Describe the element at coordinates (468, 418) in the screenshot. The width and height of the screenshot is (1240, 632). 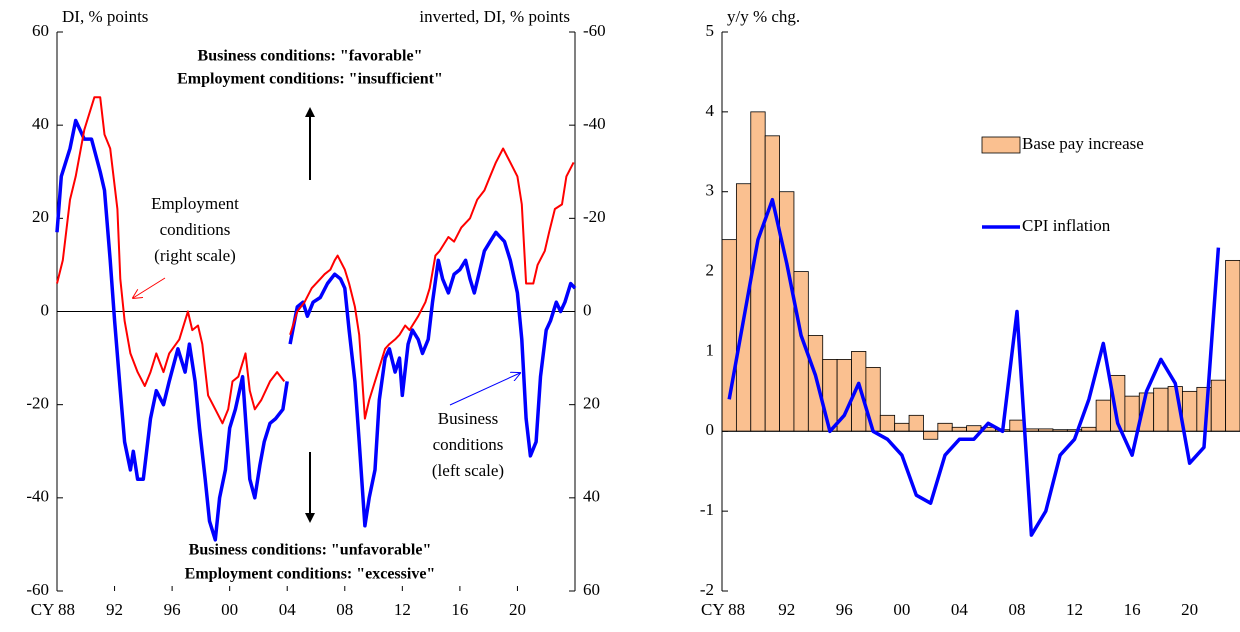
I see `annotation: Business` at that location.